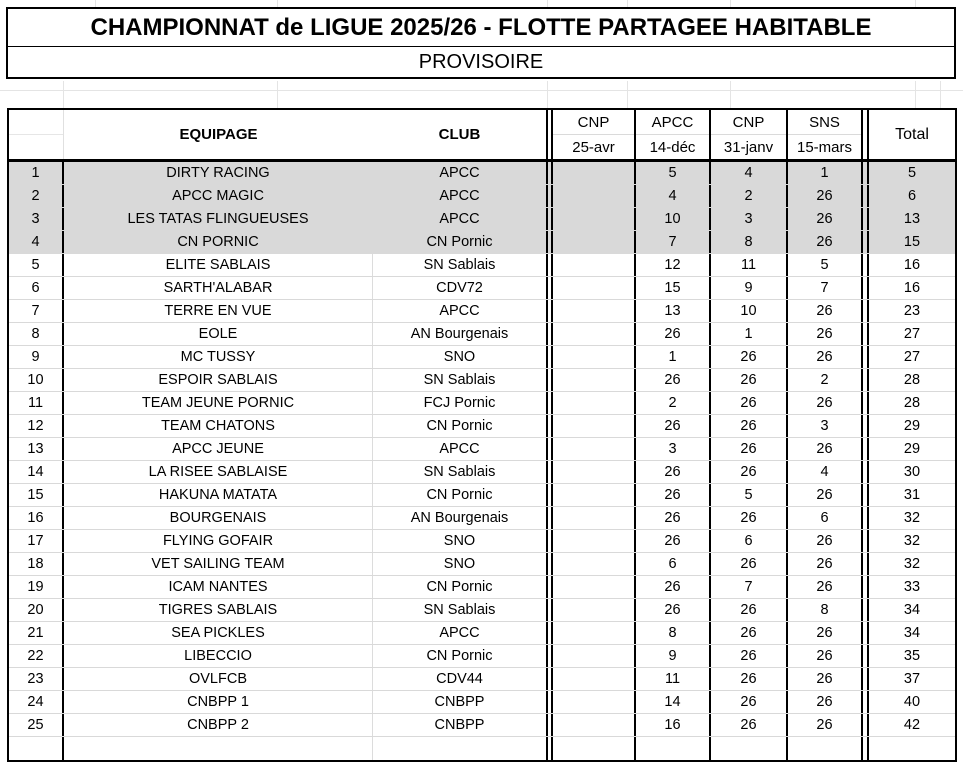 This screenshot has height=765, width=963. Describe the element at coordinates (36, 679) in the screenshot. I see `rank-cell: 23` at that location.